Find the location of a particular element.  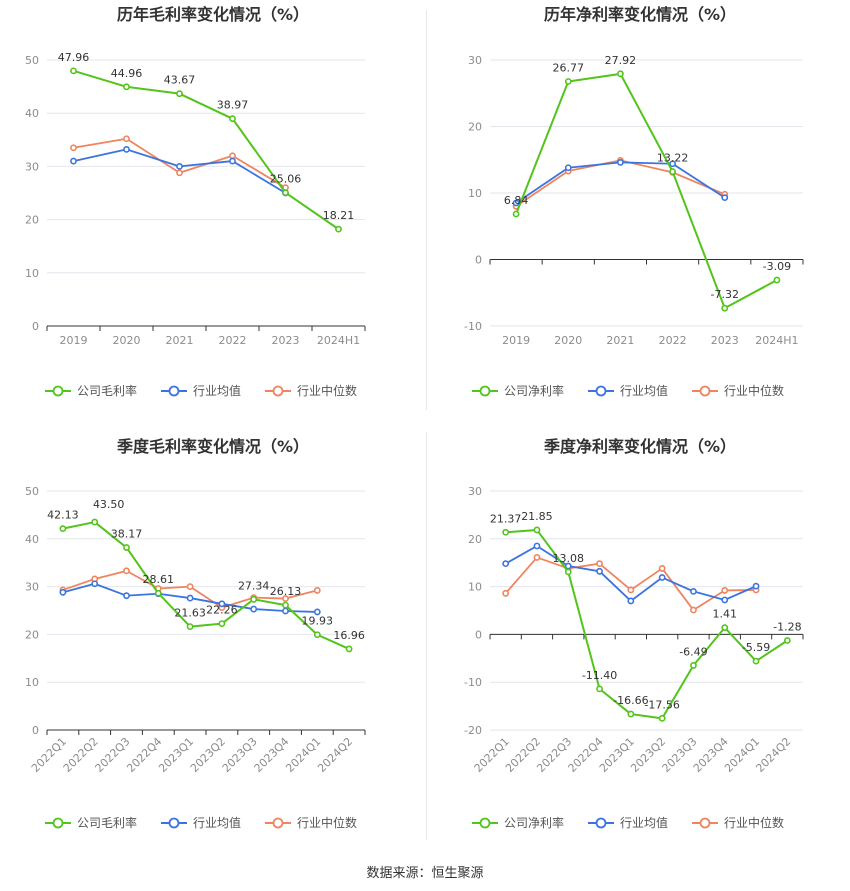

data-label: 43.67 is located at coordinates (180, 80).